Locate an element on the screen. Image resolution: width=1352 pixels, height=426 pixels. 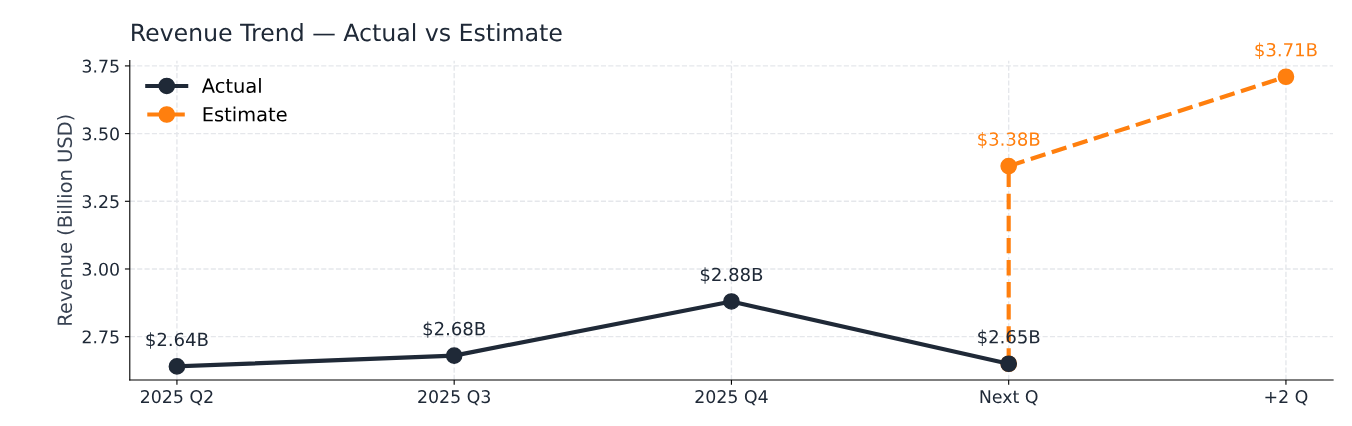
y-axis-title: Revenue (Billion USD) is located at coordinates (66, 220).